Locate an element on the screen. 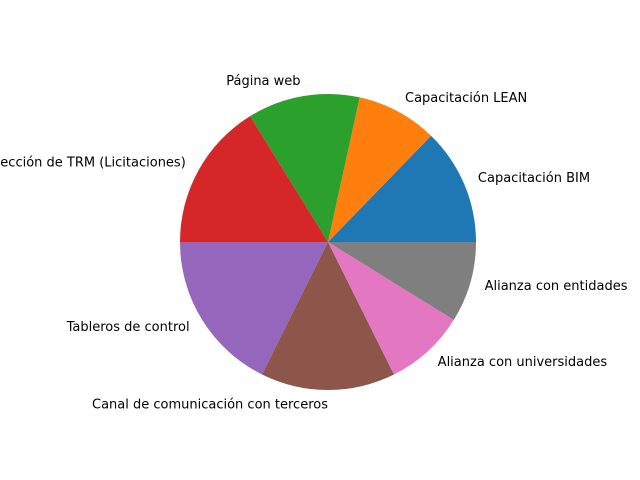 The image size is (640, 480). pie-label-7: Alianza con entidades is located at coordinates (556, 286).